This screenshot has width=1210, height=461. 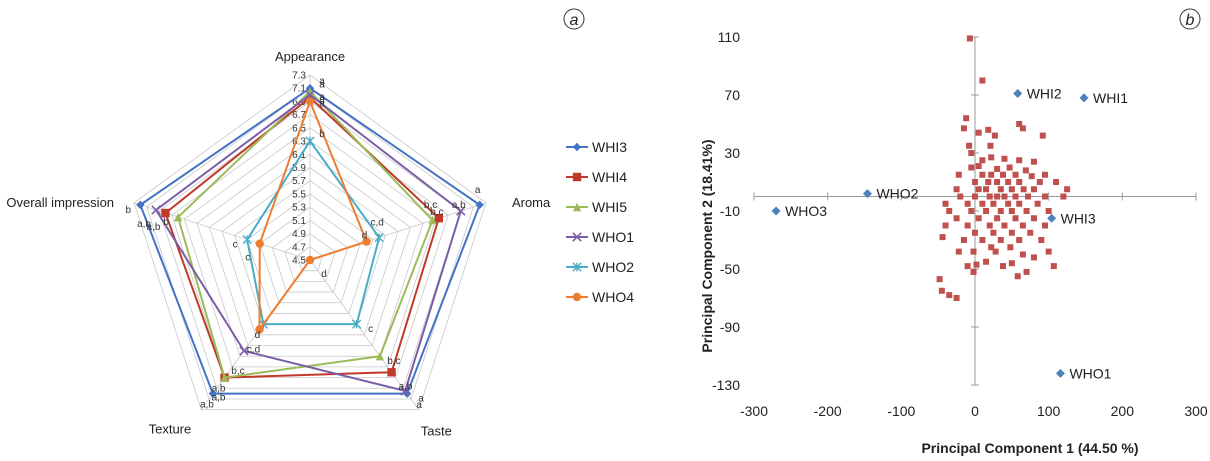 What do you see at coordinates (299, 76) in the screenshot?
I see `radar-scale-tick: 7.3` at bounding box center [299, 76].